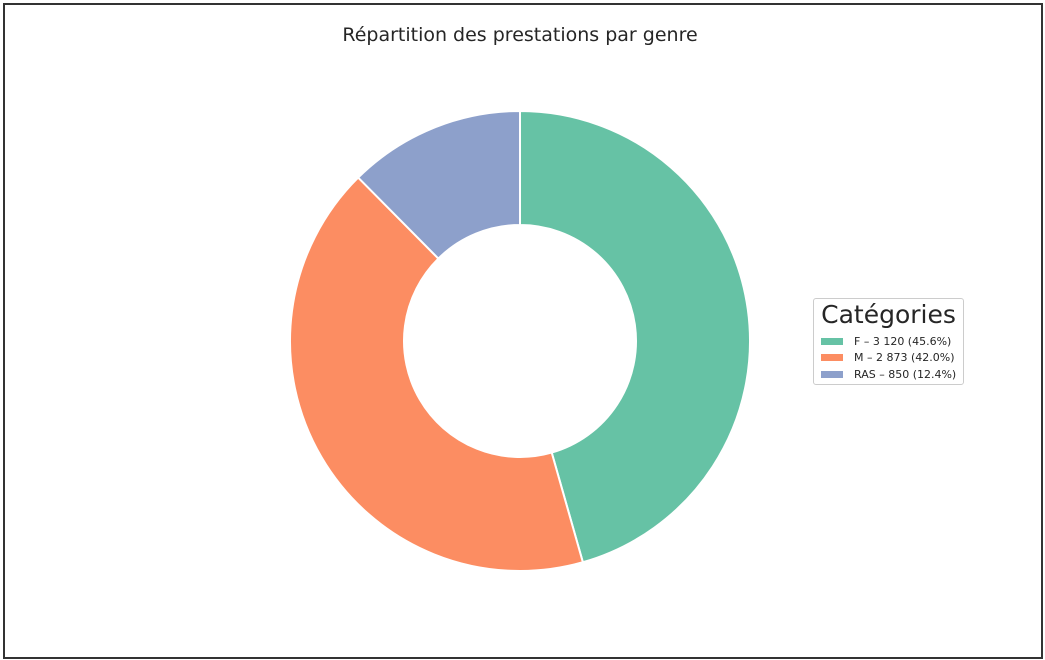 Image resolution: width=1045 pixels, height=660 pixels. What do you see at coordinates (904, 357) in the screenshot?
I see `legend-label-m: M – 2 873 (42.0%)` at bounding box center [904, 357].